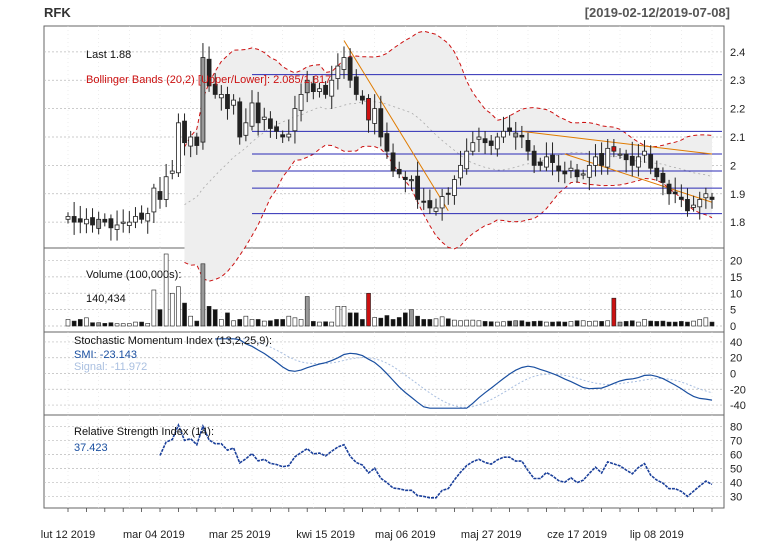 The width and height of the screenshot is (768, 549). I want to click on price-tick-label: 2.1, so click(737, 138).